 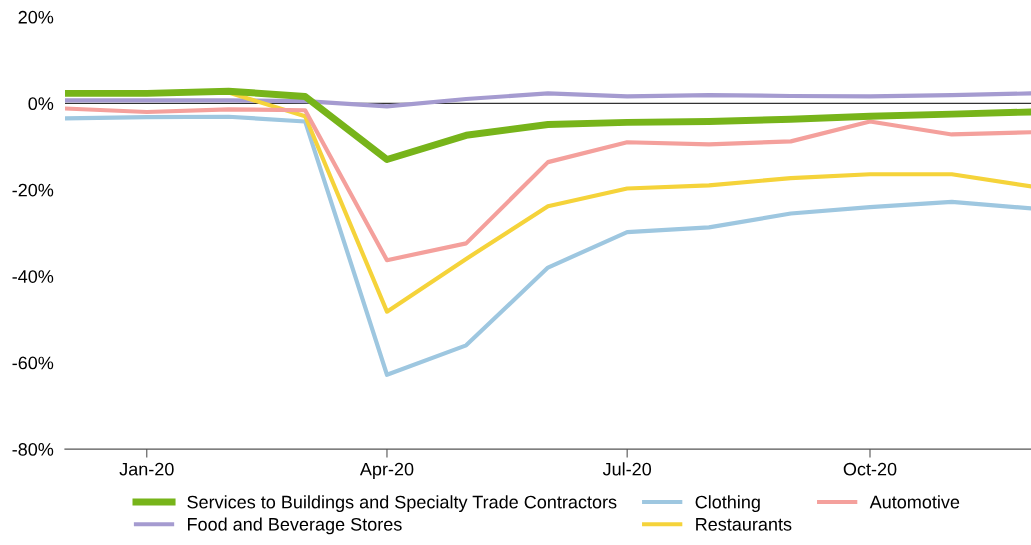 I want to click on legend-label: Automotive, so click(x=914, y=502).